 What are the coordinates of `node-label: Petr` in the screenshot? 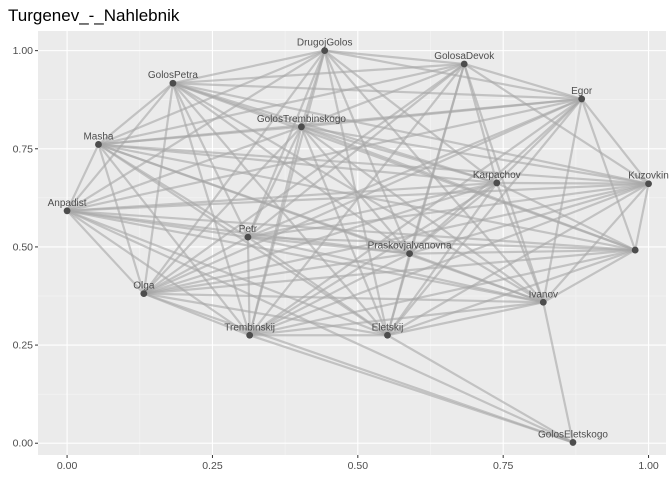 It's located at (248, 229).